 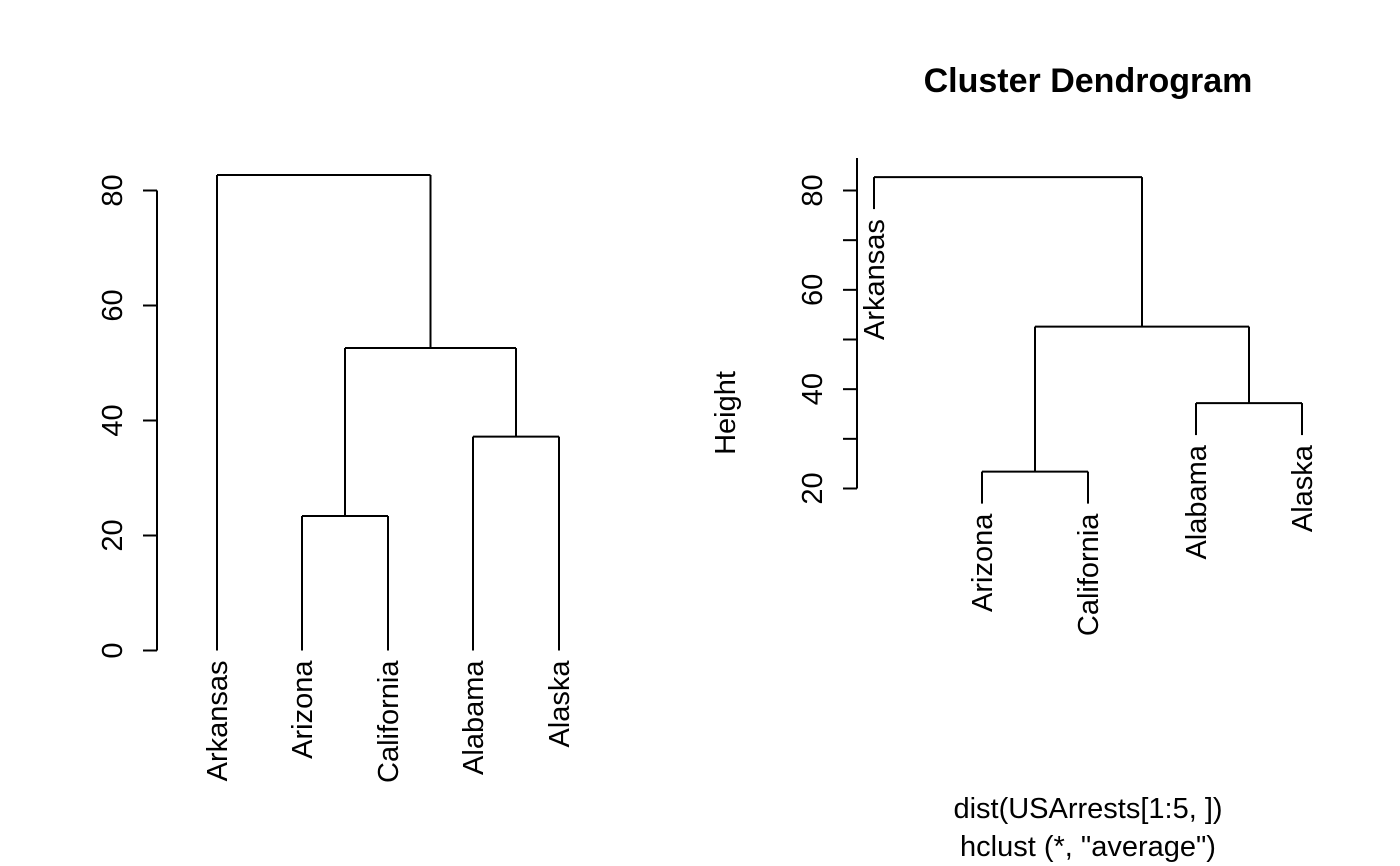 I want to click on chart-title: Cluster Dendrogram, so click(x=1088, y=81).